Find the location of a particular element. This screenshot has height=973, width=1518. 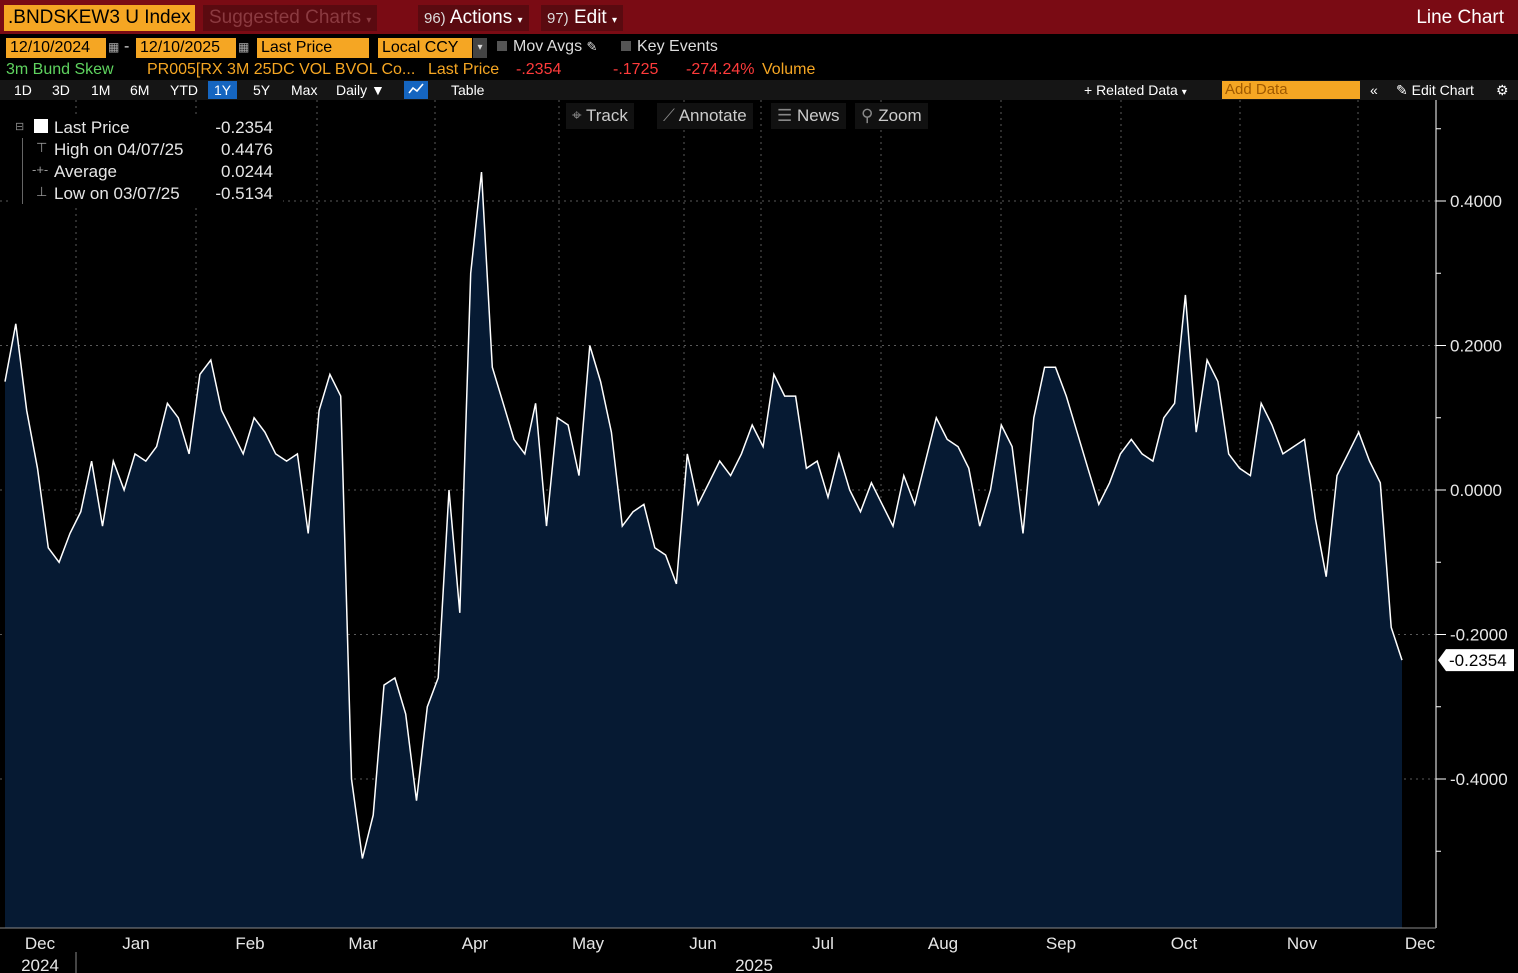

news-label: News is located at coordinates (818, 115).